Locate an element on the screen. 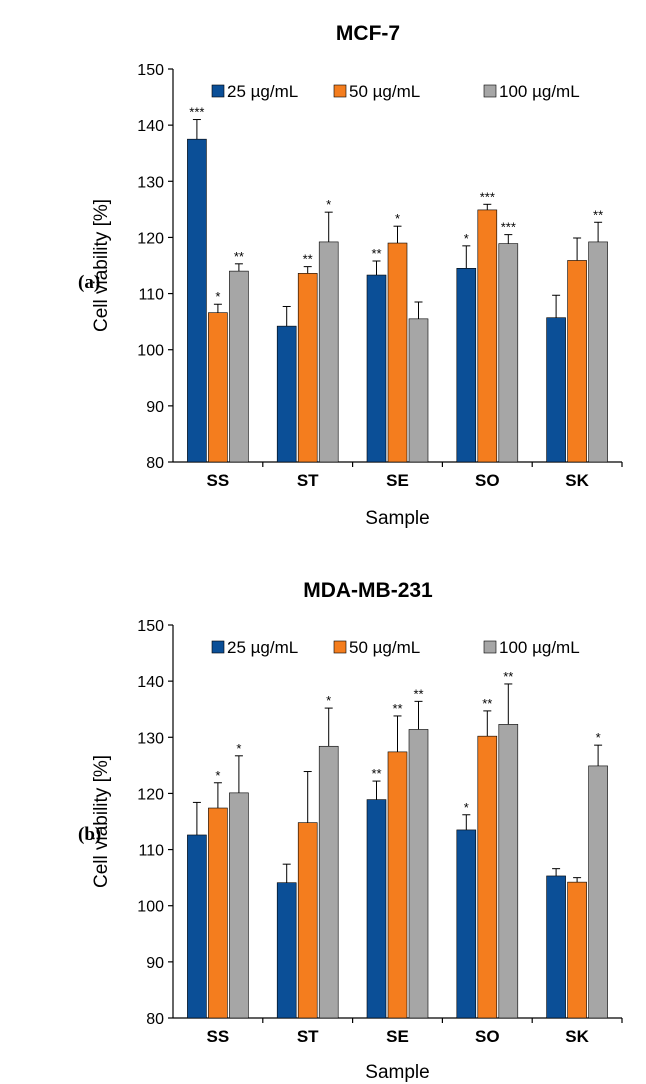 Image resolution: width=646 pixels, height=1084 pixels. panel-label-a: (a) is located at coordinates (89, 282).